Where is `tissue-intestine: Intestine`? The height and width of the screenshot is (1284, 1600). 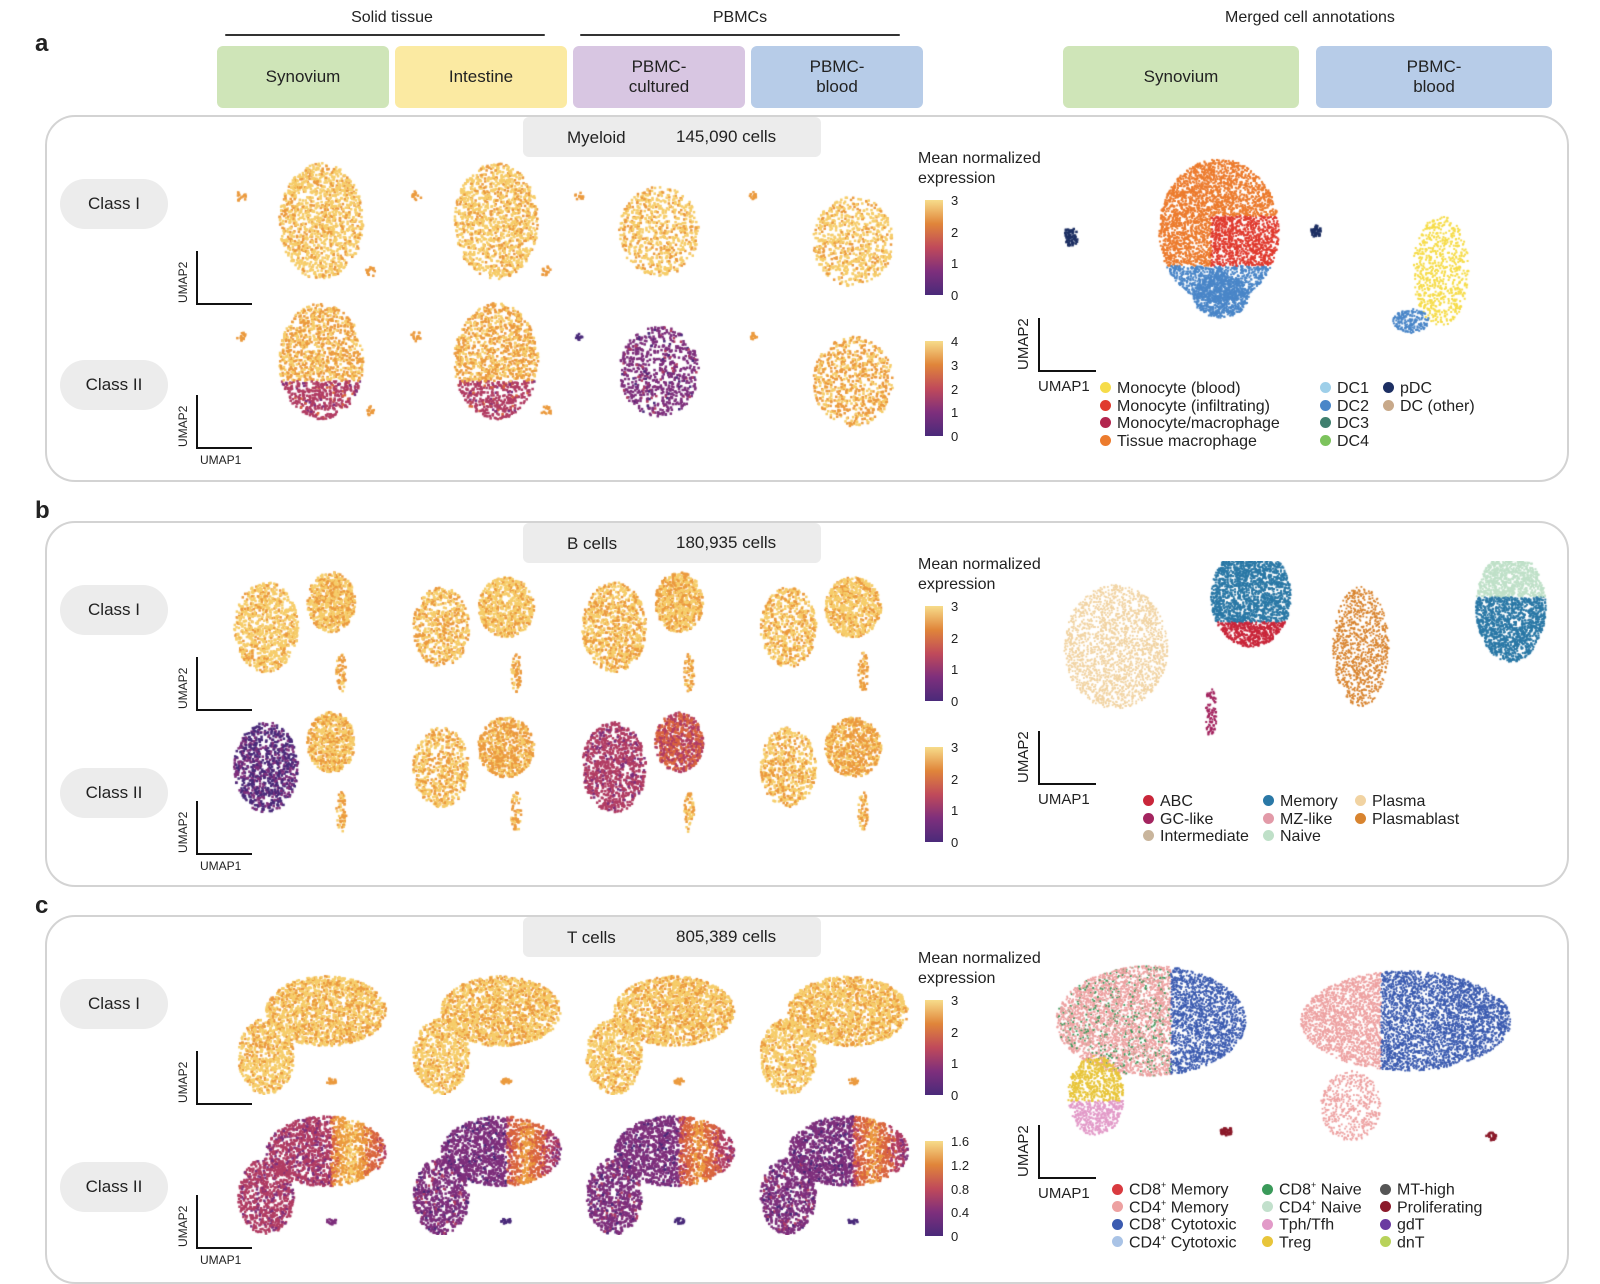 tissue-intestine: Intestine is located at coordinates (481, 77).